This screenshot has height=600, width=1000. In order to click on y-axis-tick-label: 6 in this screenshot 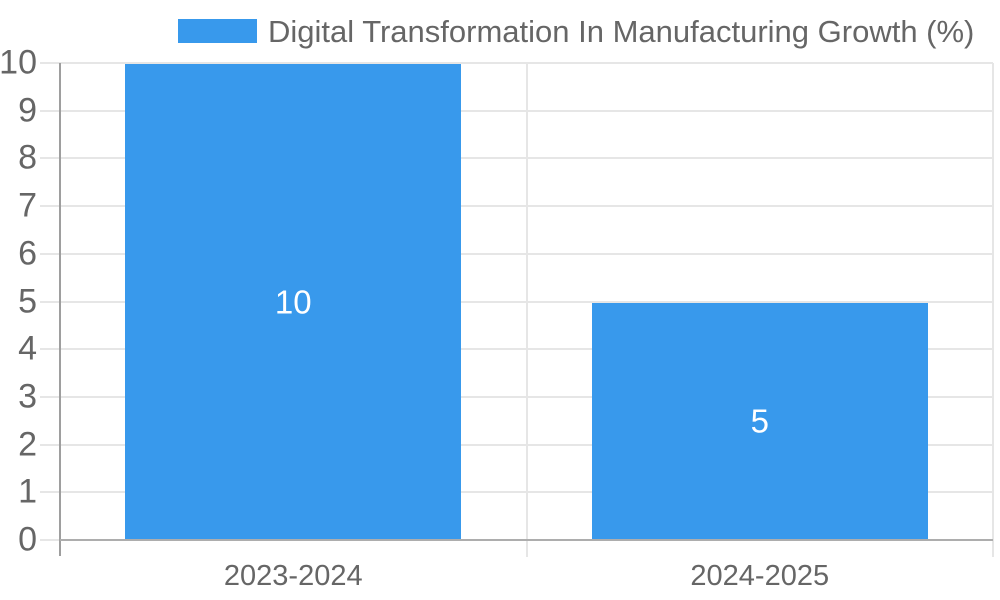, I will do `click(27, 253)`.